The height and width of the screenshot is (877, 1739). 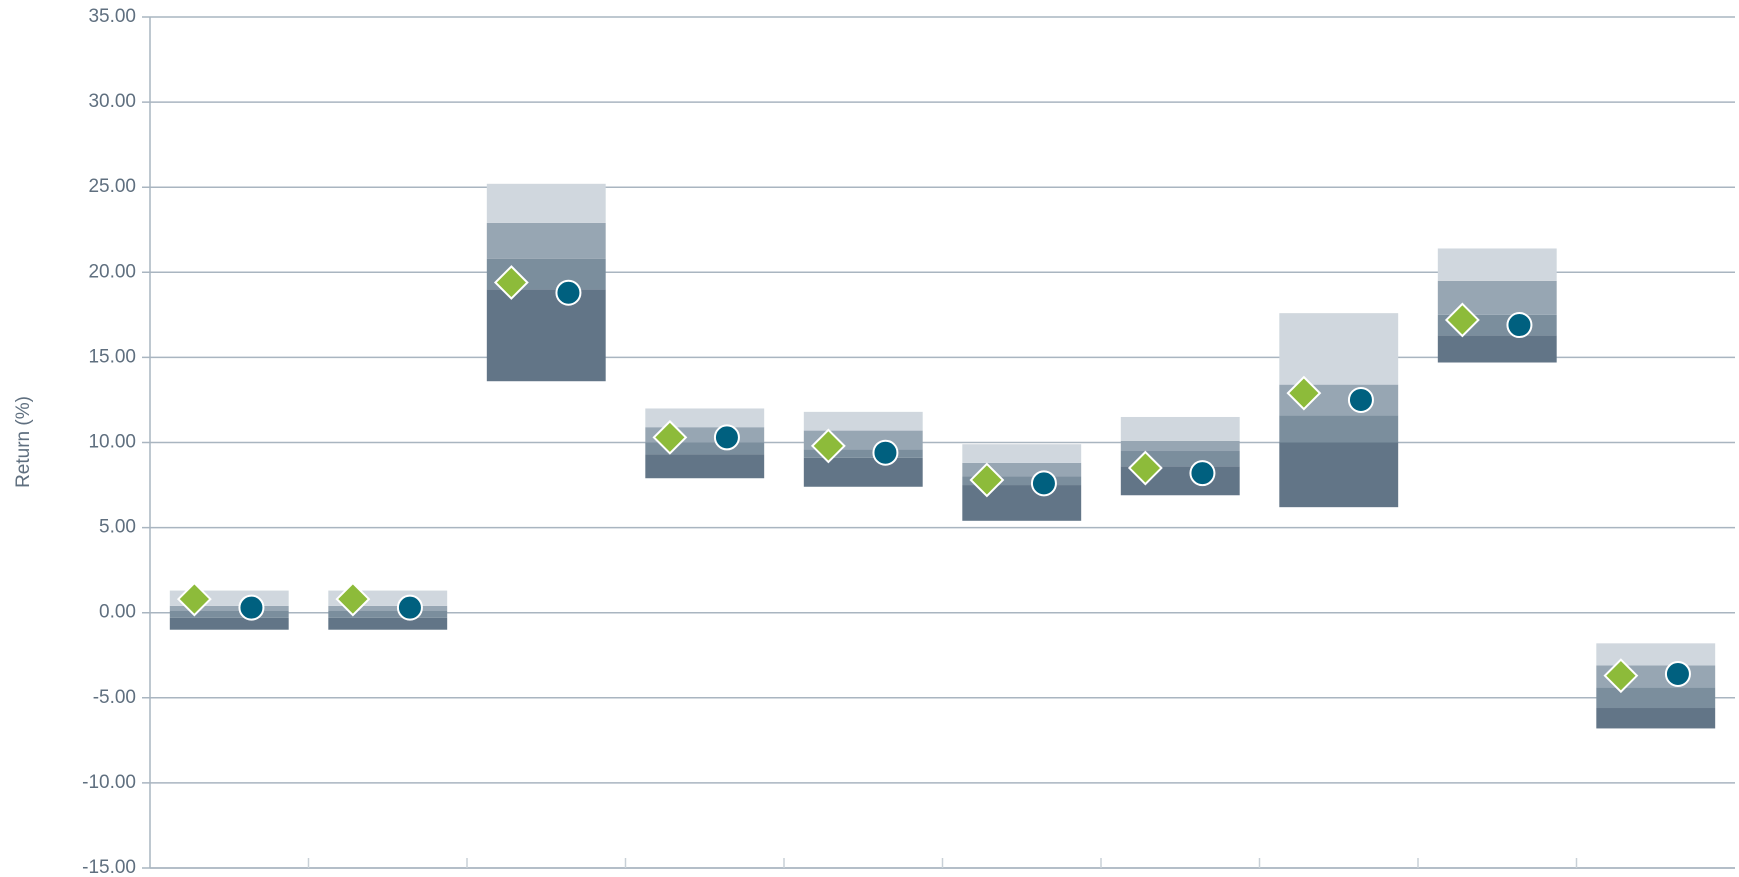 What do you see at coordinates (117, 612) in the screenshot?
I see `y-tick-label: 0.00` at bounding box center [117, 612].